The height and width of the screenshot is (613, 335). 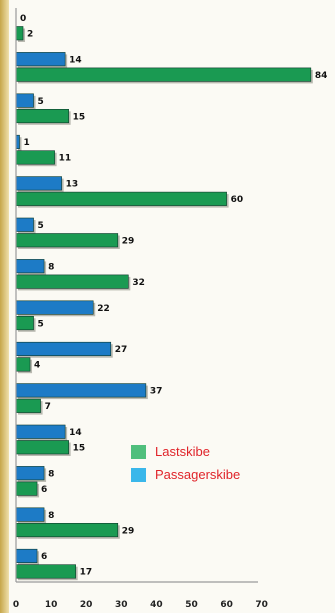 I want to click on value-label-lastskibe-5: 29, so click(x=128, y=241).